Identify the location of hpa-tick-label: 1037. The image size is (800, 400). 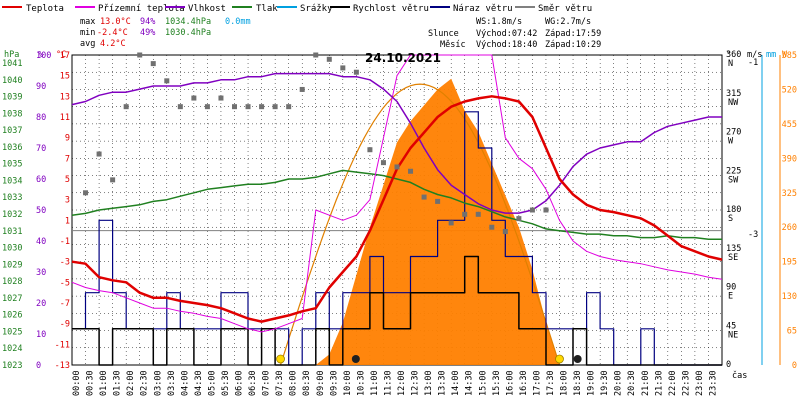
(12, 131).